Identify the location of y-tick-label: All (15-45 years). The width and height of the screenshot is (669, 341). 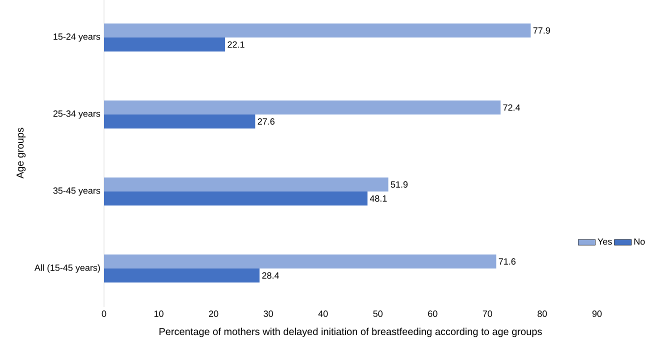
(67, 268).